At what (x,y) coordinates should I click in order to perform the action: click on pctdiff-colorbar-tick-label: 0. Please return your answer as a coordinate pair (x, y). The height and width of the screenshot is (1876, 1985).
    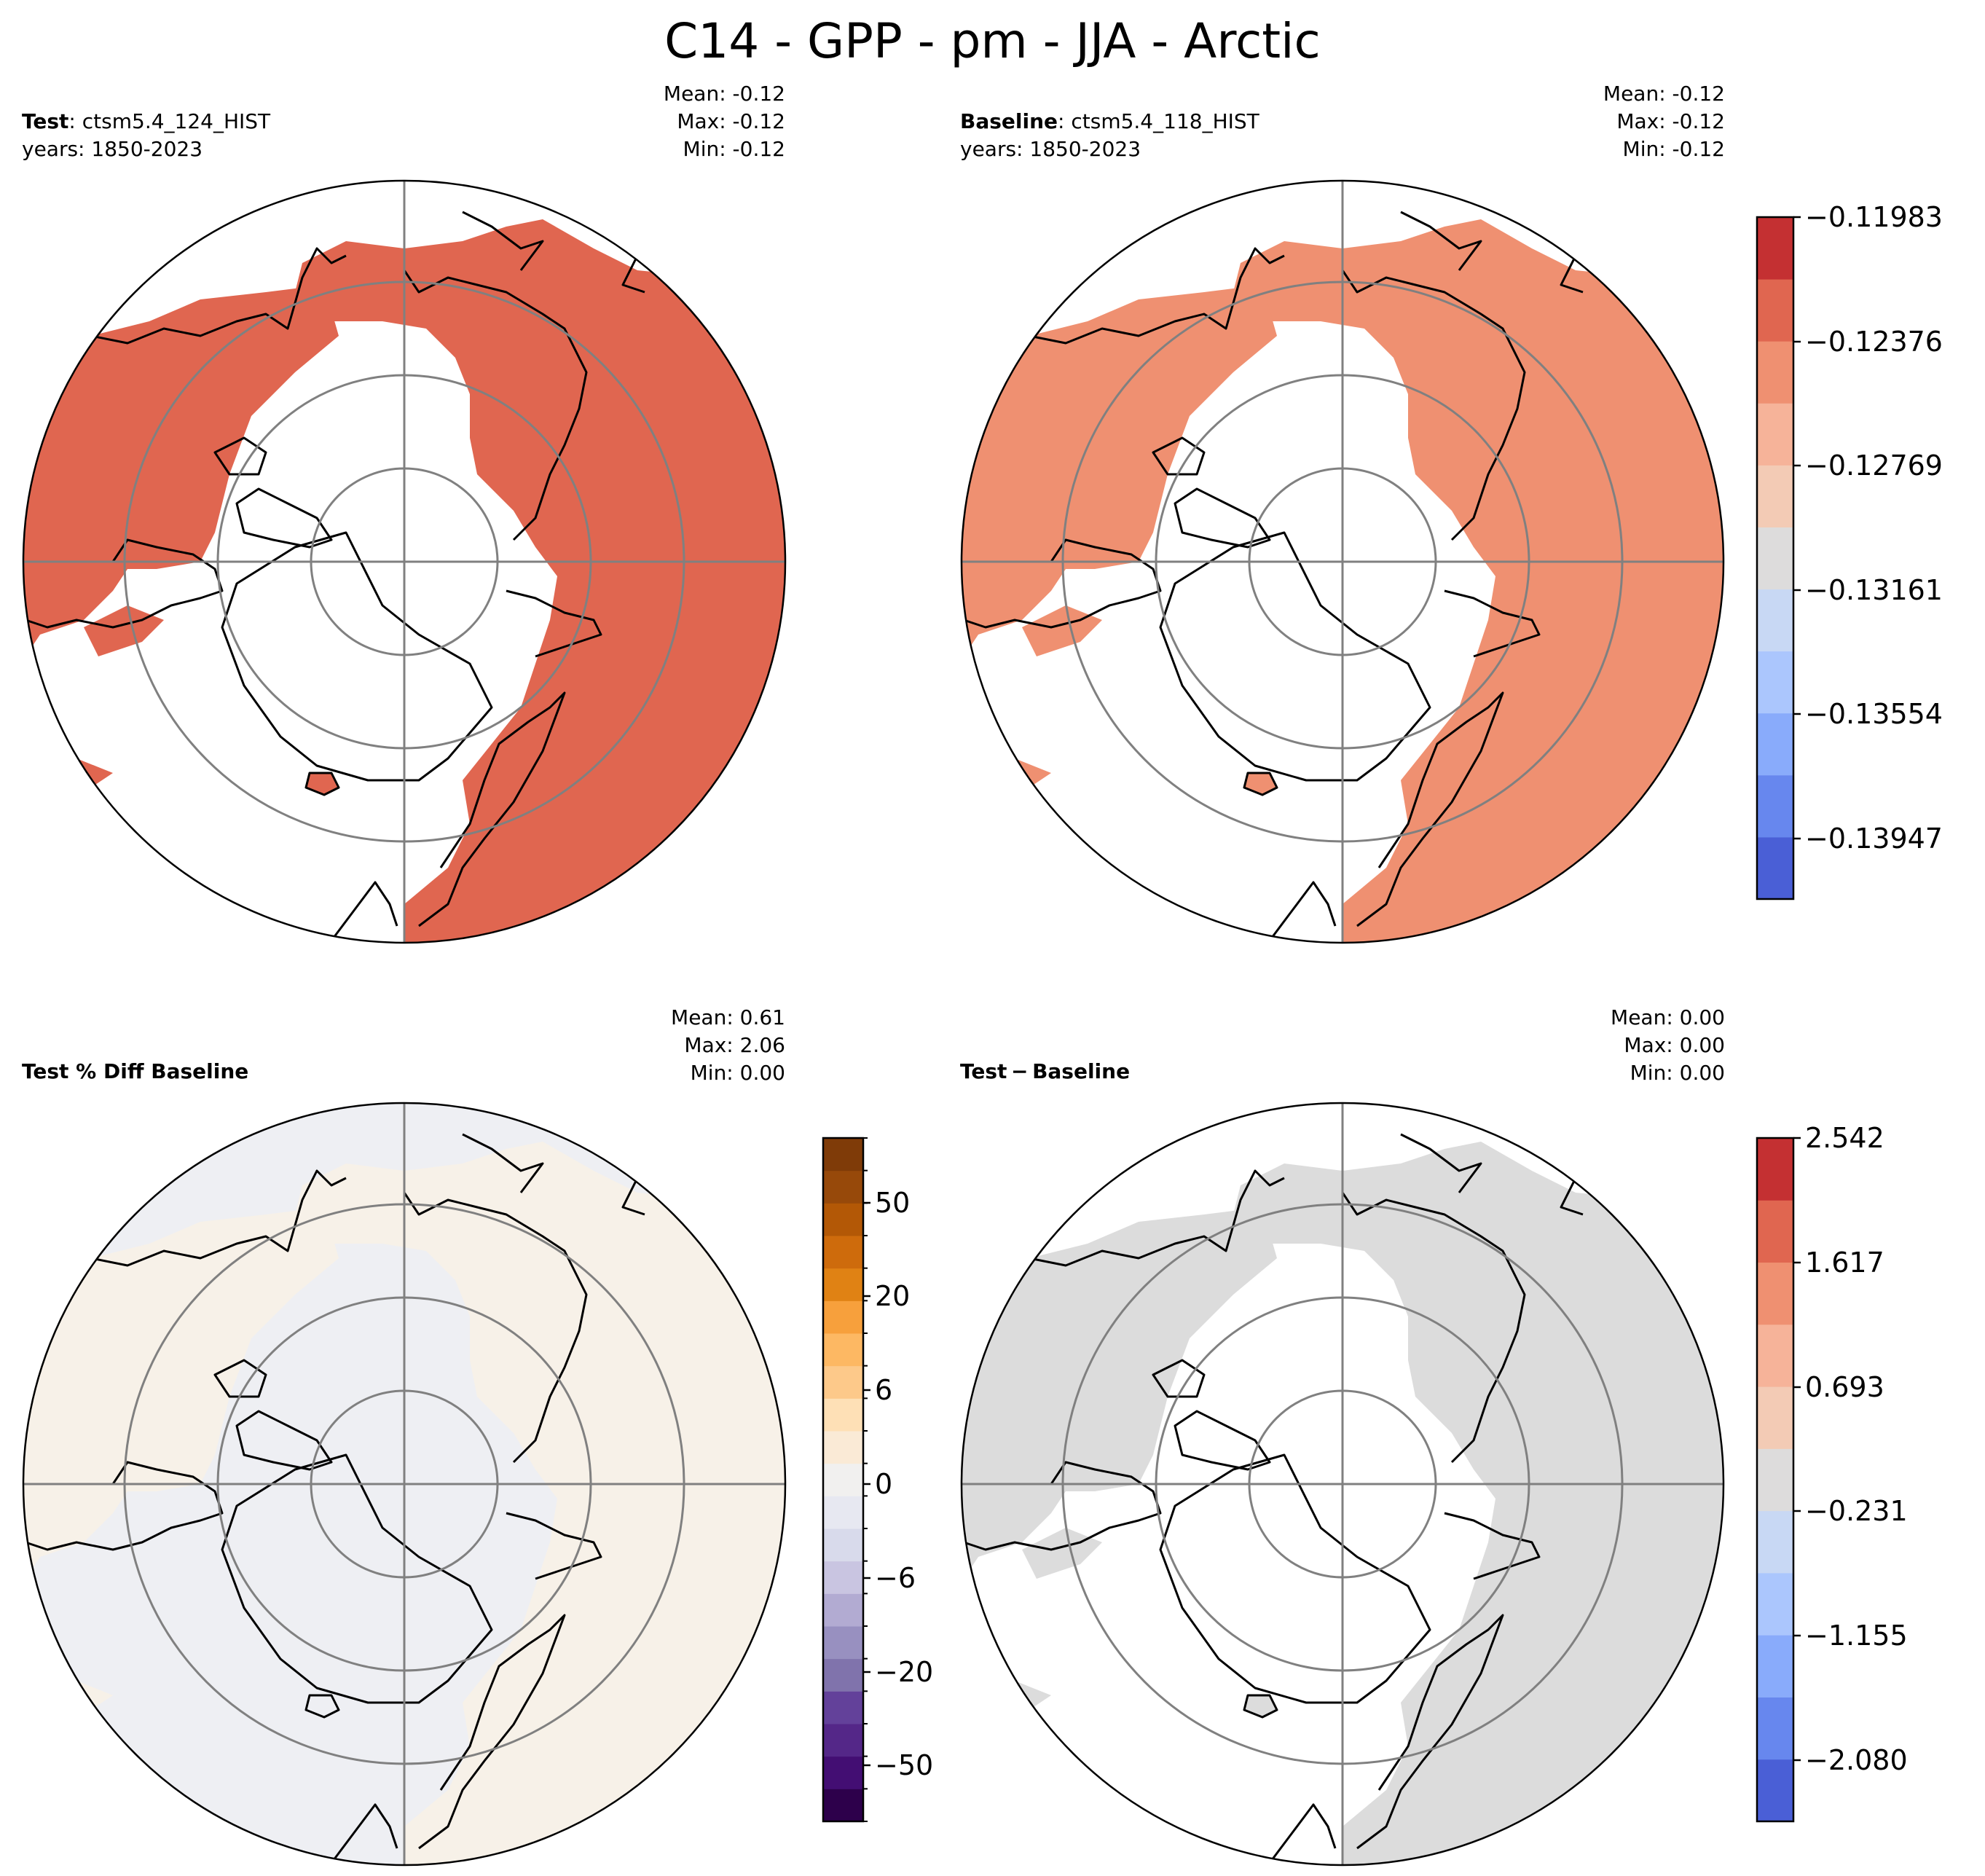
    Looking at the image, I should click on (883, 1484).